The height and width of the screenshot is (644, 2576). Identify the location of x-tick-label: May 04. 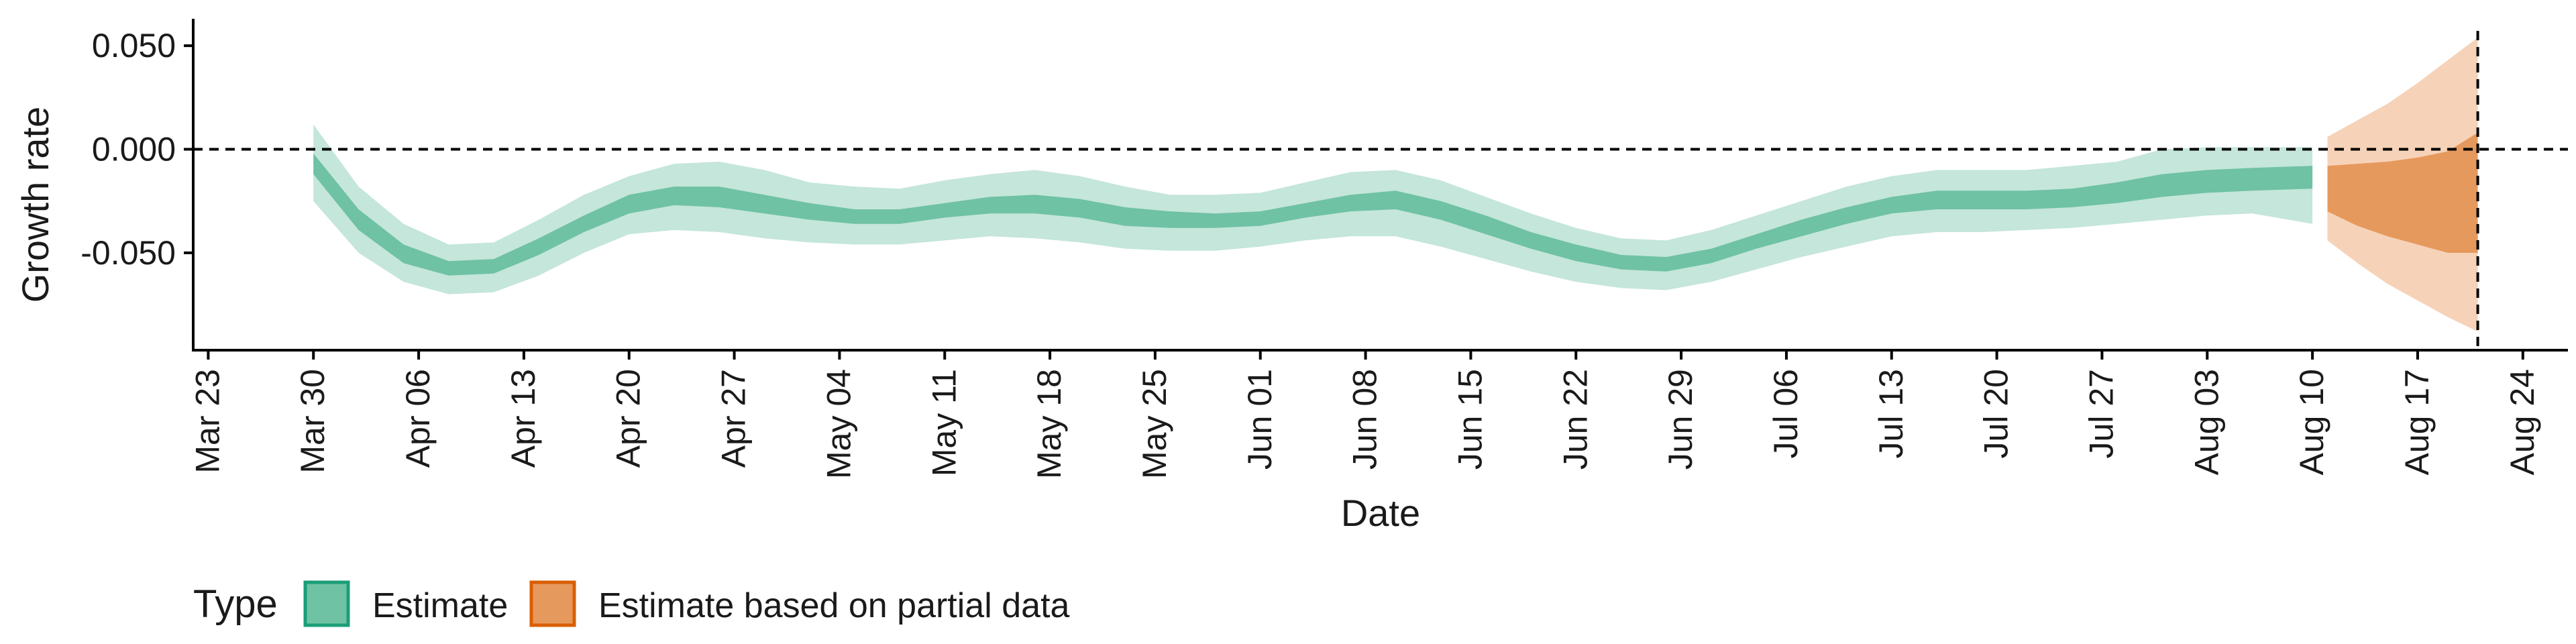
(838, 424).